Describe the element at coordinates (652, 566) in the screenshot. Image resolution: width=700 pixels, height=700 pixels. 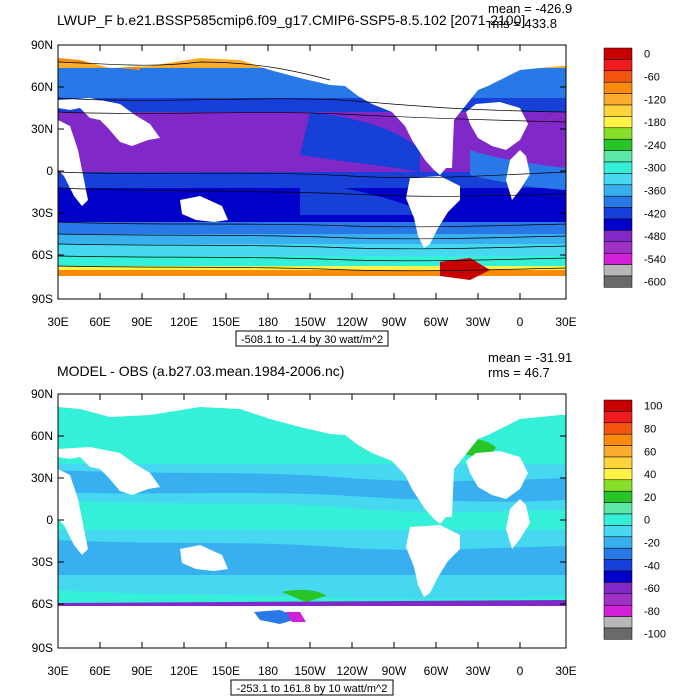
I see `colorbar-label: -40` at that location.